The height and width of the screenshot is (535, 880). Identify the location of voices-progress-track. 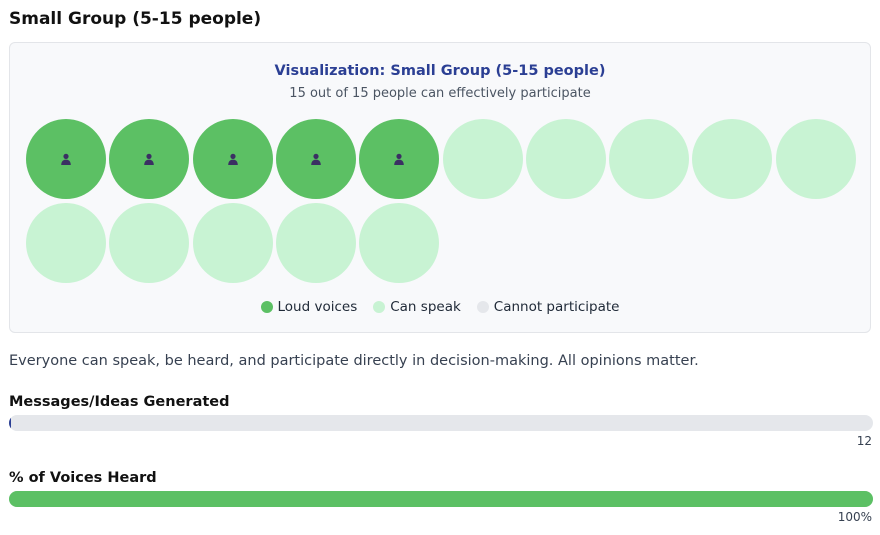
(441, 499).